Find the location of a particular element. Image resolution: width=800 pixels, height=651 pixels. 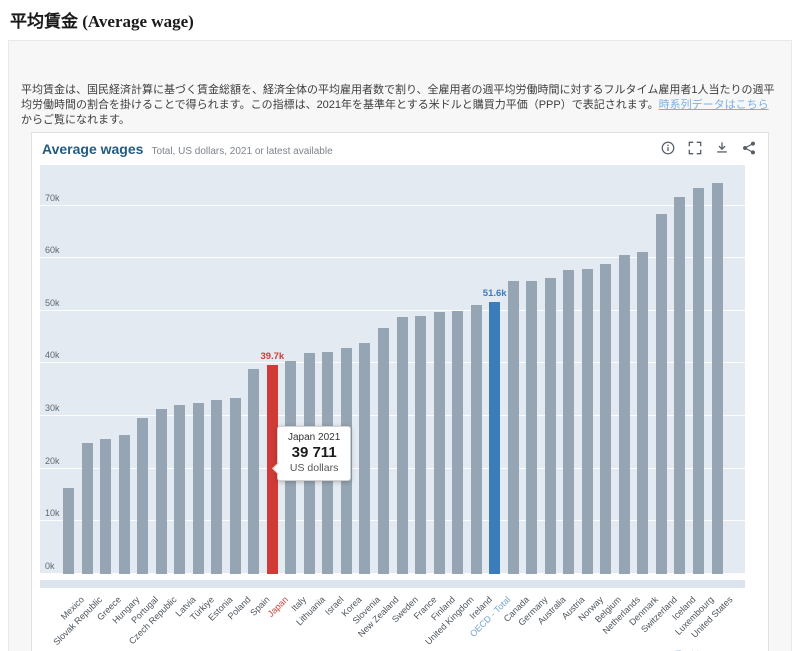

gridline-20k is located at coordinates (392, 468).